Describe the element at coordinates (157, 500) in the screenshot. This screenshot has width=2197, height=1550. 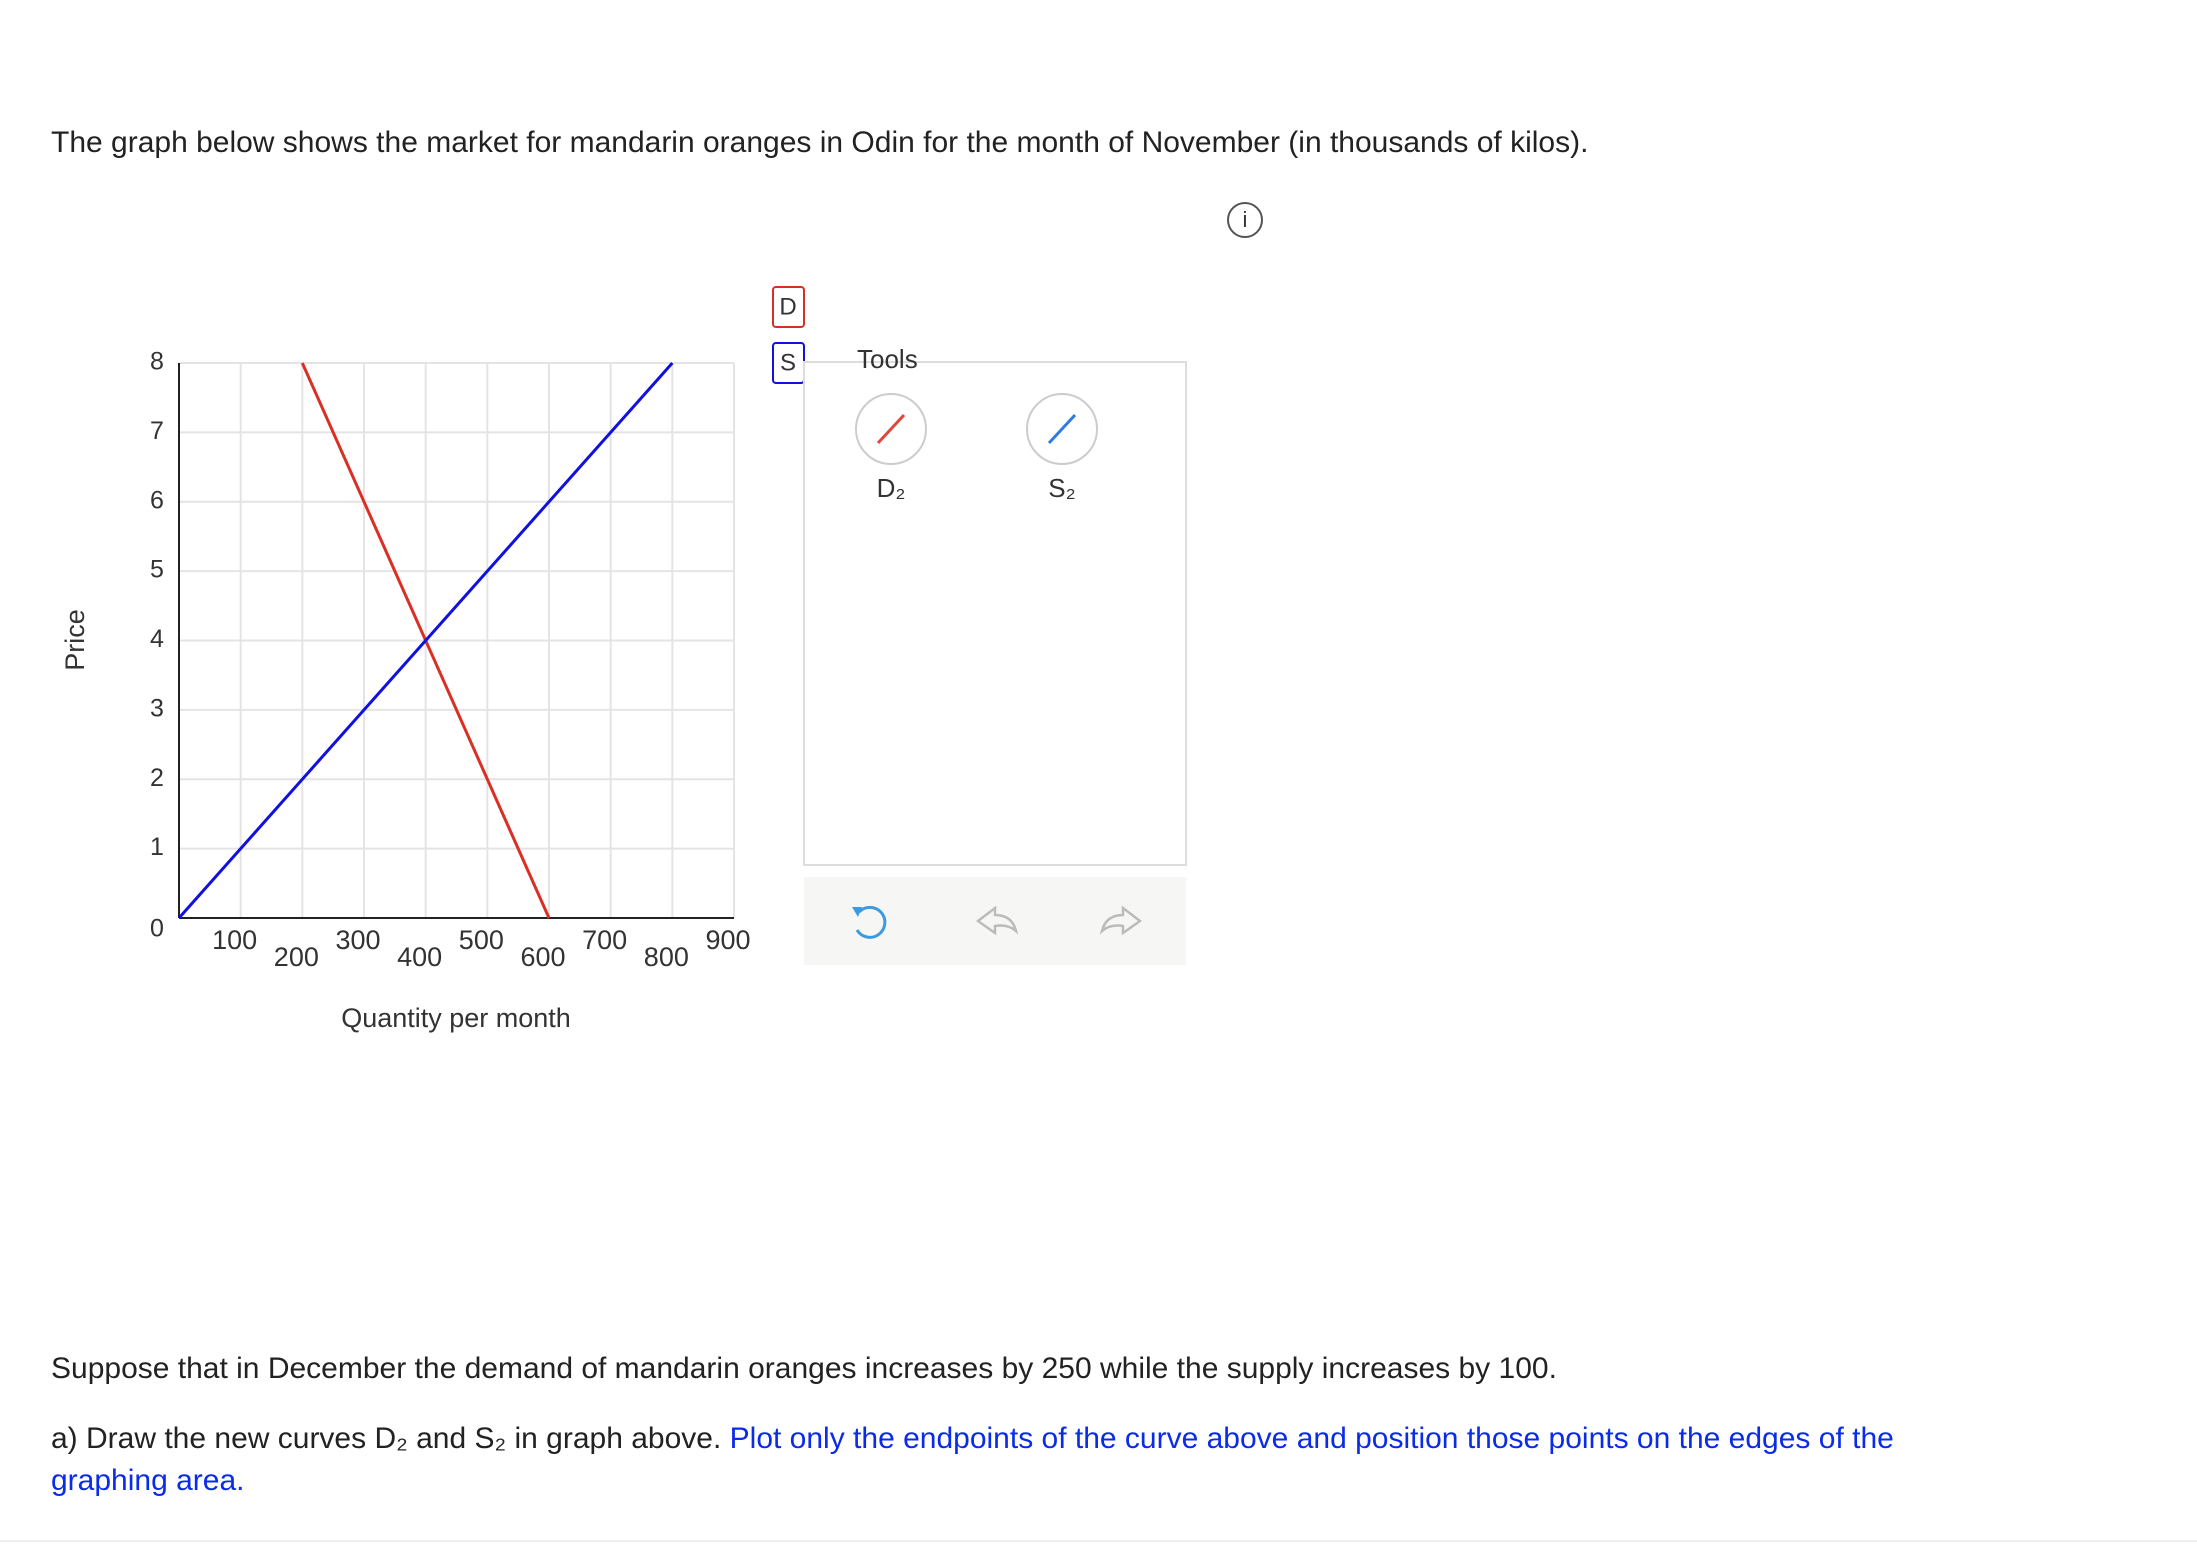
I see `y-tick-label: 6` at that location.